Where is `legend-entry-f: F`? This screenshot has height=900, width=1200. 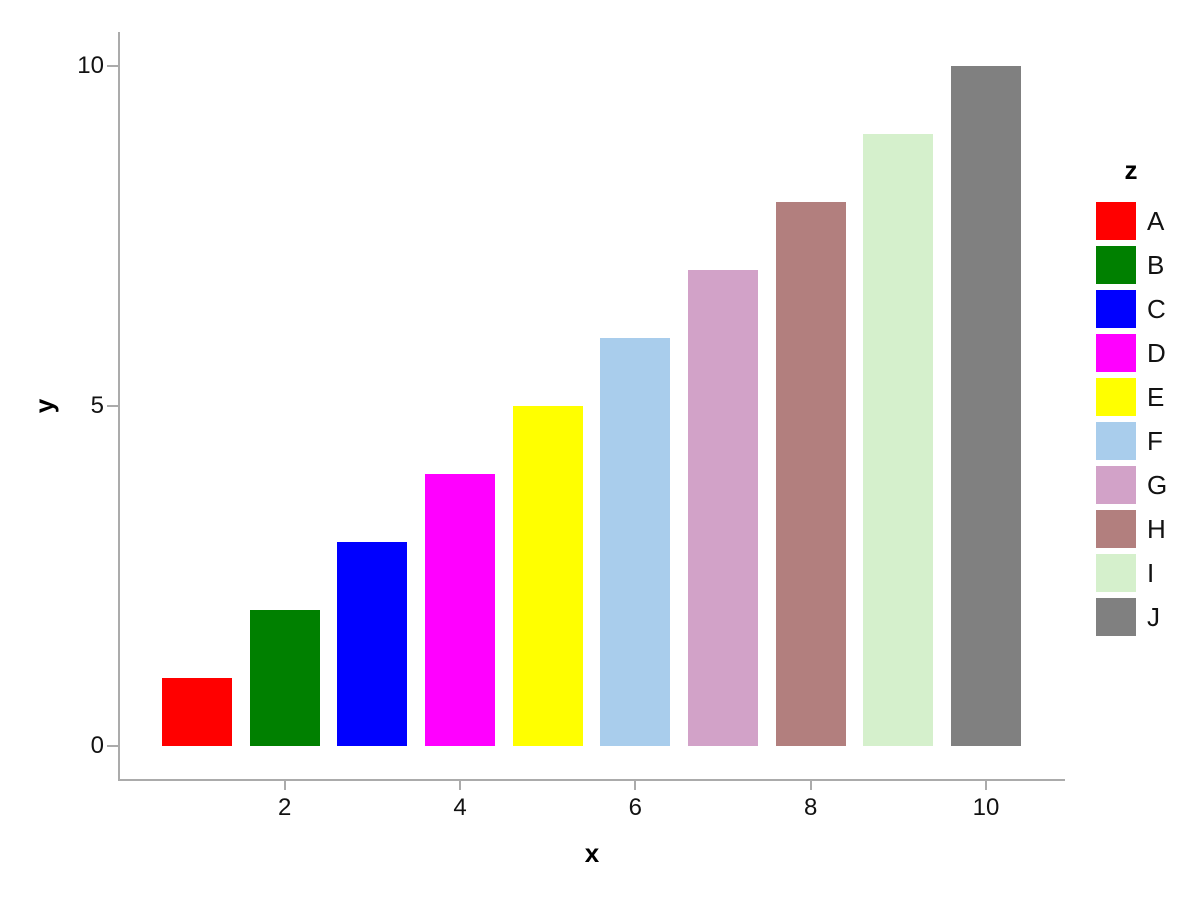
legend-entry-f: F is located at coordinates (1141, 441).